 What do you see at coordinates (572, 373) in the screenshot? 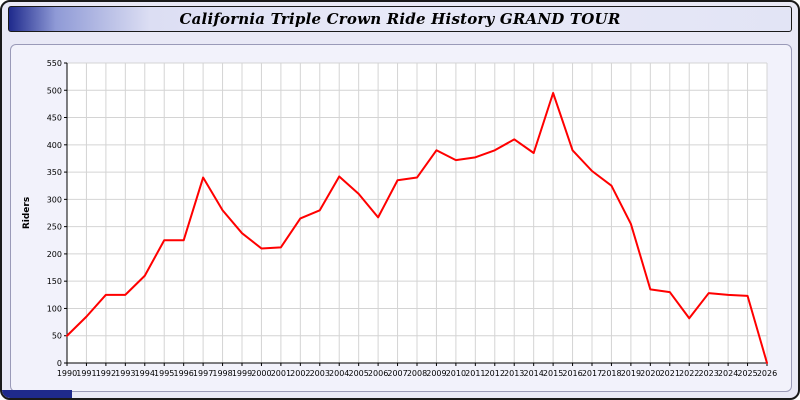
I see `svg-text: 2016` at bounding box center [572, 373].